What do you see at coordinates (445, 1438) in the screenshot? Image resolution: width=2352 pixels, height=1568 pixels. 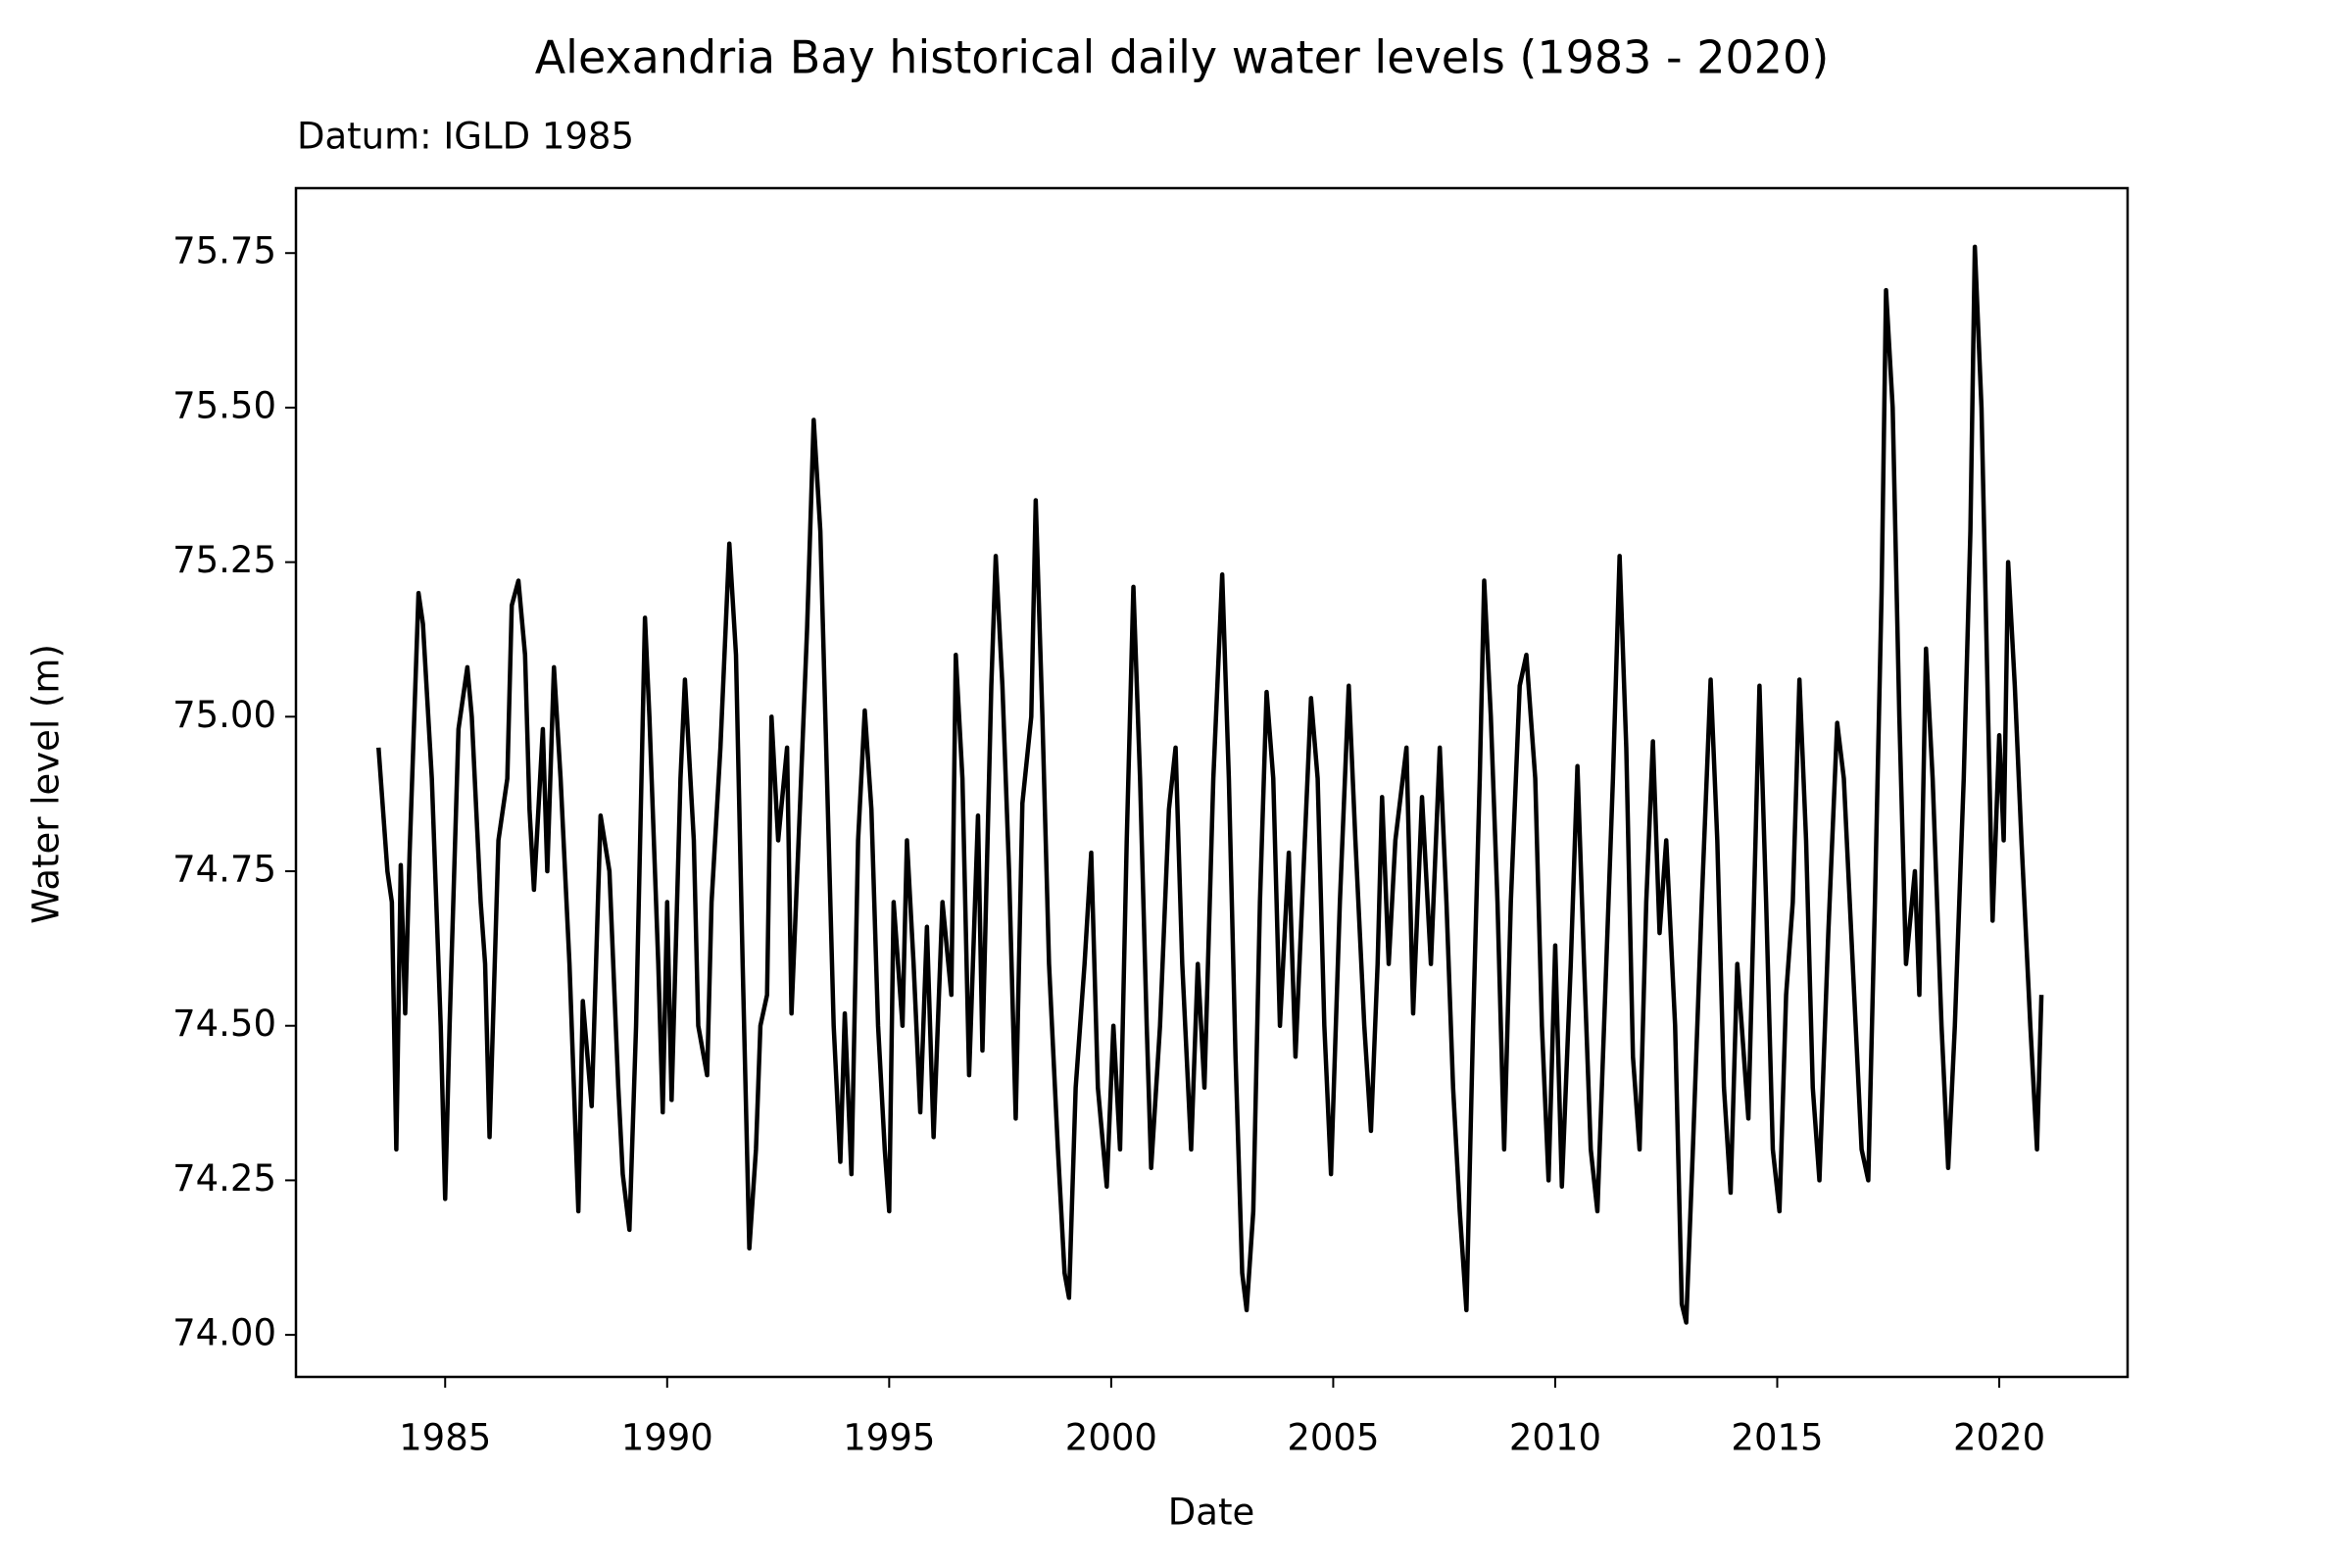 I see `x-tick-label: 1985` at bounding box center [445, 1438].